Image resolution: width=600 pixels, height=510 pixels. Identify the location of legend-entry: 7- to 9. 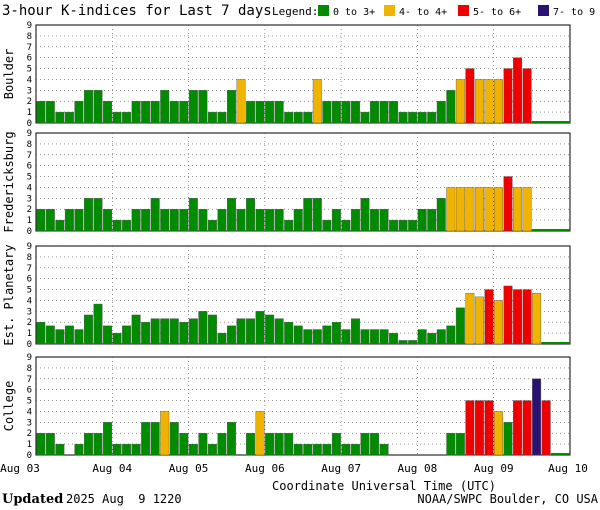
(574, 12).